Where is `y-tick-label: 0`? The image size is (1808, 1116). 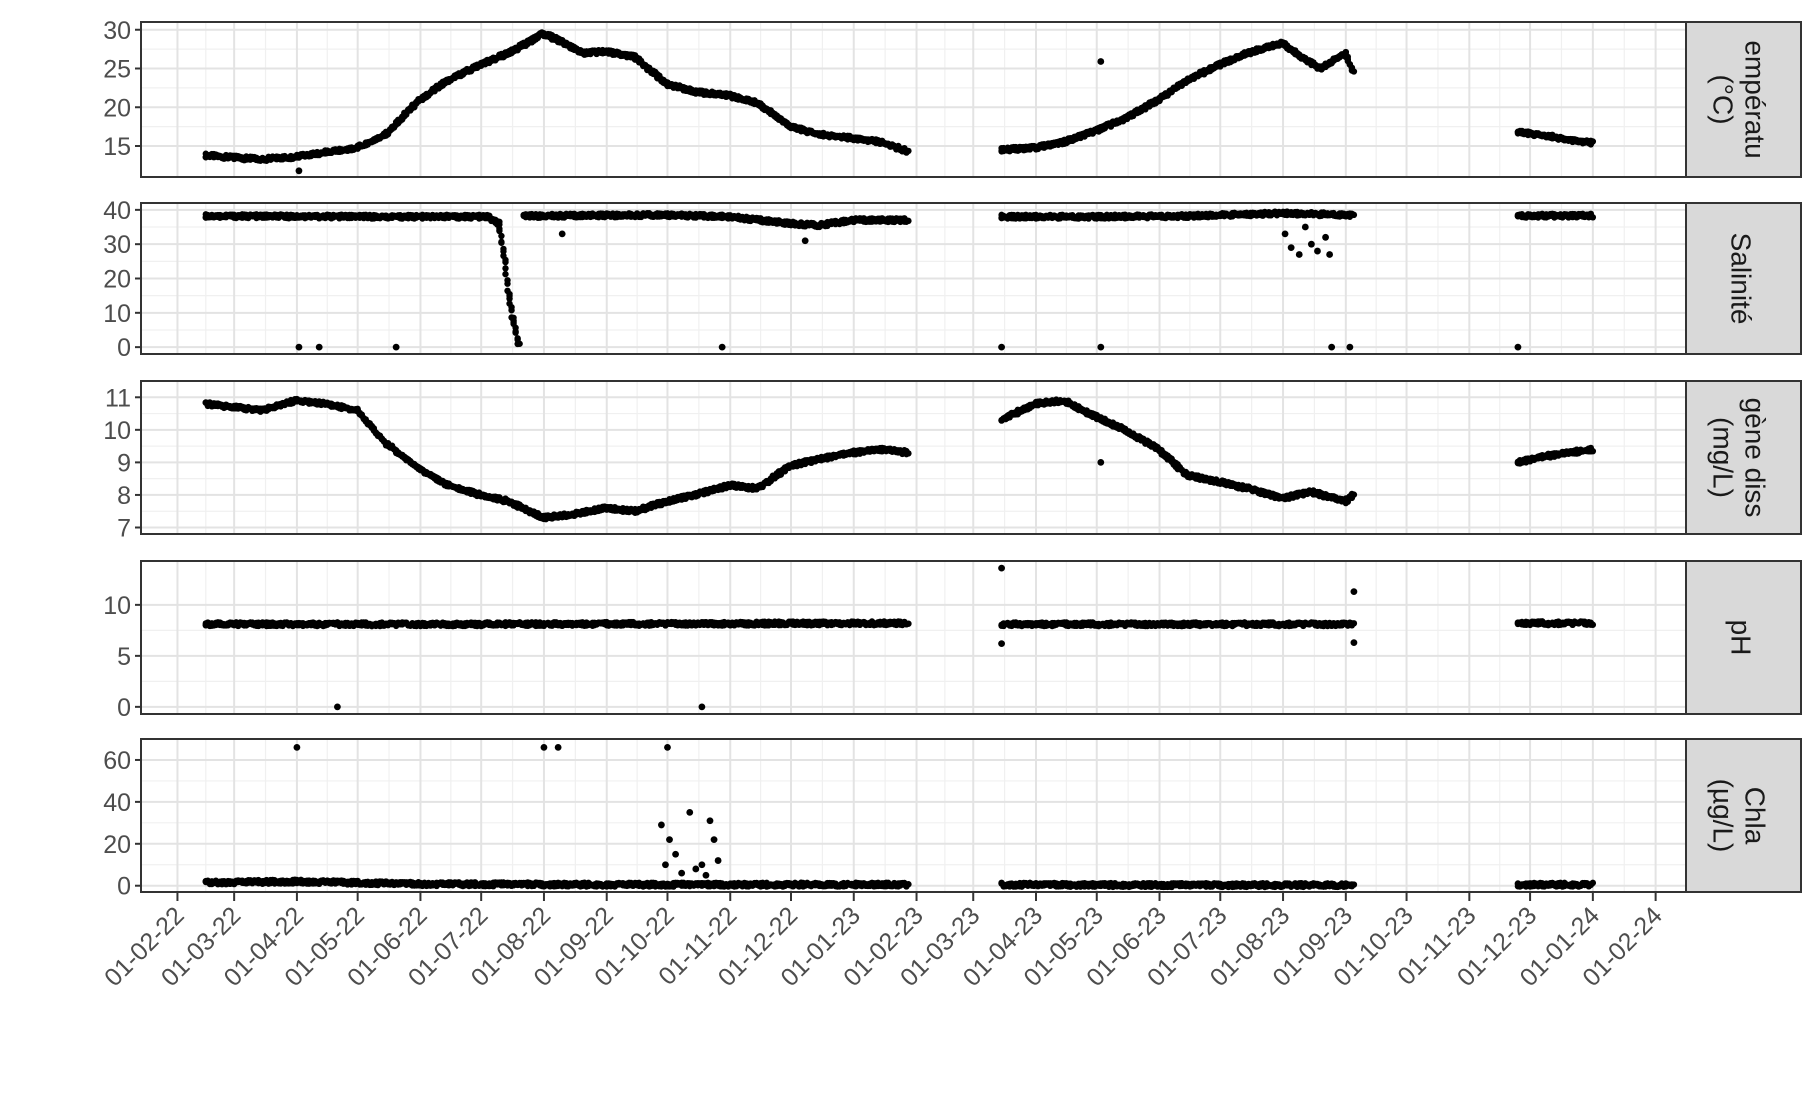
y-tick-label: 0 is located at coordinates (124, 348).